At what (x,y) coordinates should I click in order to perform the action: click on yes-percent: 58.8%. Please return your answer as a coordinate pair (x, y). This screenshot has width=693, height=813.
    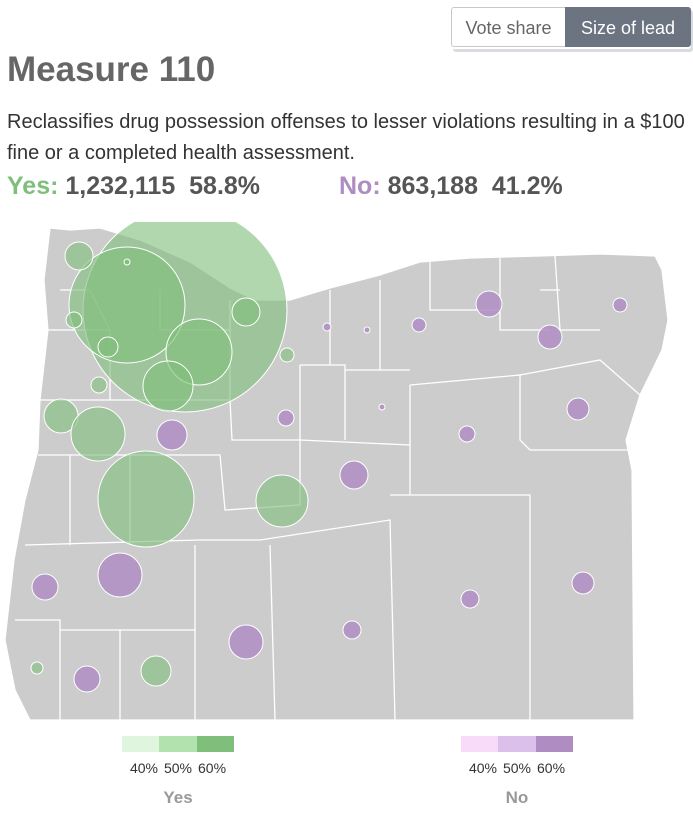
    Looking at the image, I should click on (225, 186).